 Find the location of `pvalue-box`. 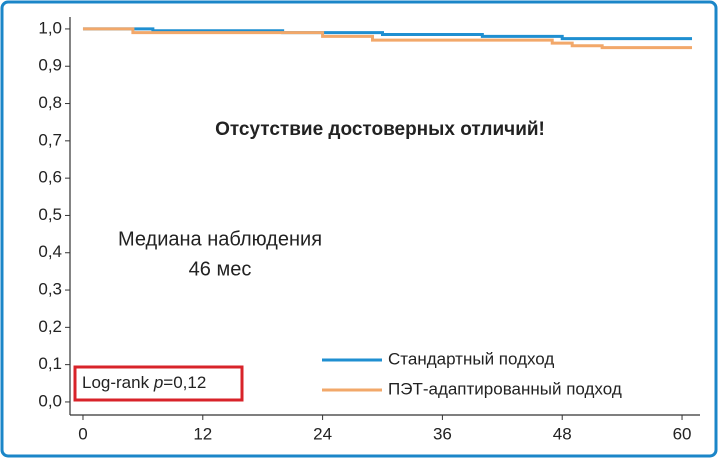

pvalue-box is located at coordinates (158, 383).